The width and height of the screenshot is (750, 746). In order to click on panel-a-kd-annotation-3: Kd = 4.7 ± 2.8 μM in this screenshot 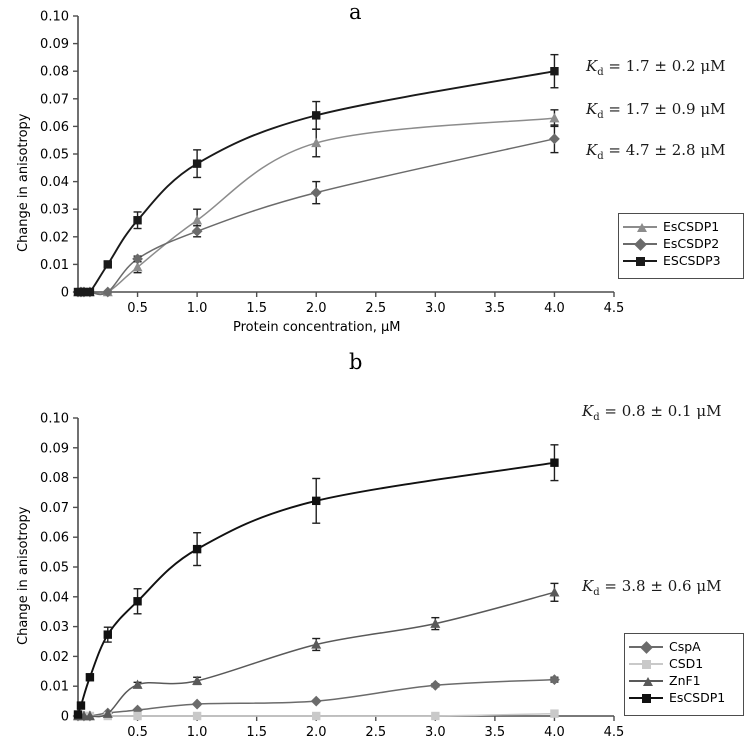, I will do `click(656, 151)`.